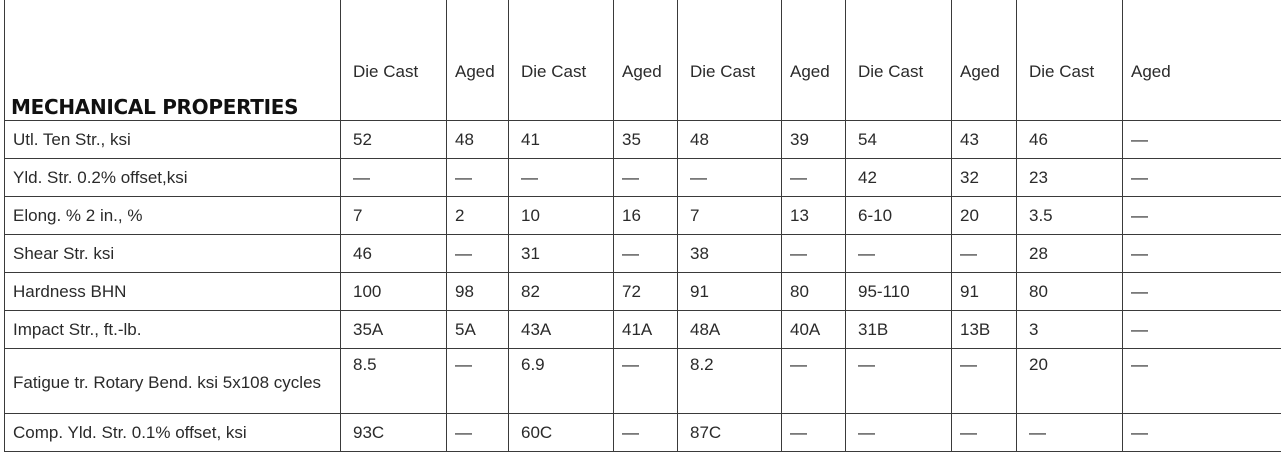 This screenshot has height=454, width=1283. Describe the element at coordinates (172, 60) in the screenshot. I see `table-title: MECHANICAL PROPERTIES` at that location.